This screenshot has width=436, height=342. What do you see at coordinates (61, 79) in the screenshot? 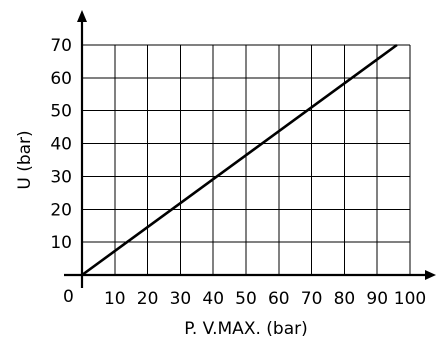
I see `y-tick-label: 60` at bounding box center [61, 79].